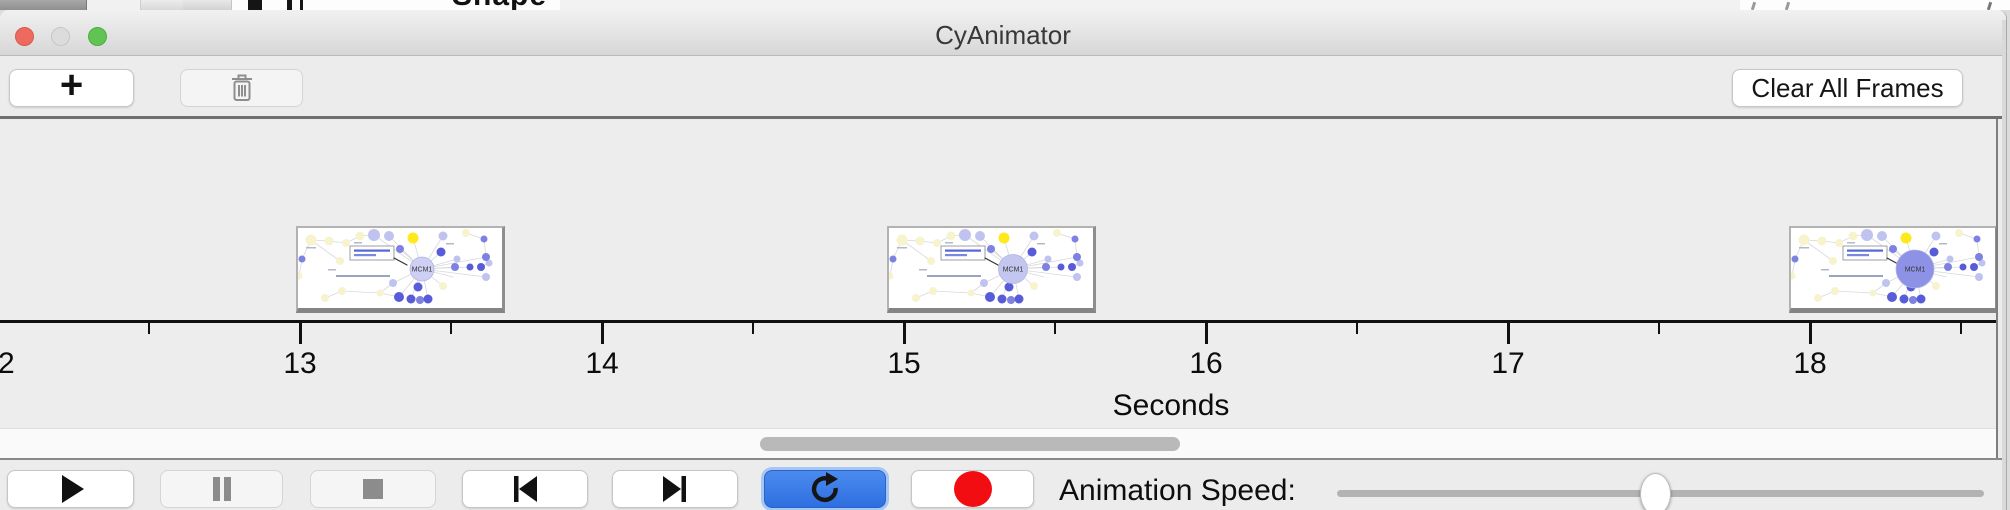 This screenshot has height=510, width=2010. I want to click on trash-icon, so click(241, 87).